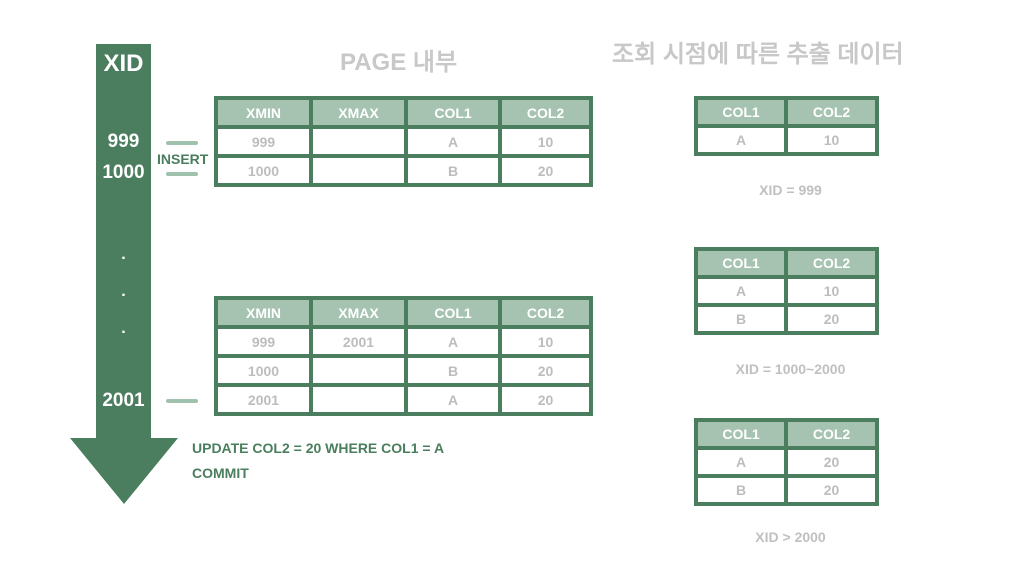 The width and height of the screenshot is (1032, 564). What do you see at coordinates (790, 369) in the screenshot?
I see `result-caption: XID = 1000~2000` at bounding box center [790, 369].